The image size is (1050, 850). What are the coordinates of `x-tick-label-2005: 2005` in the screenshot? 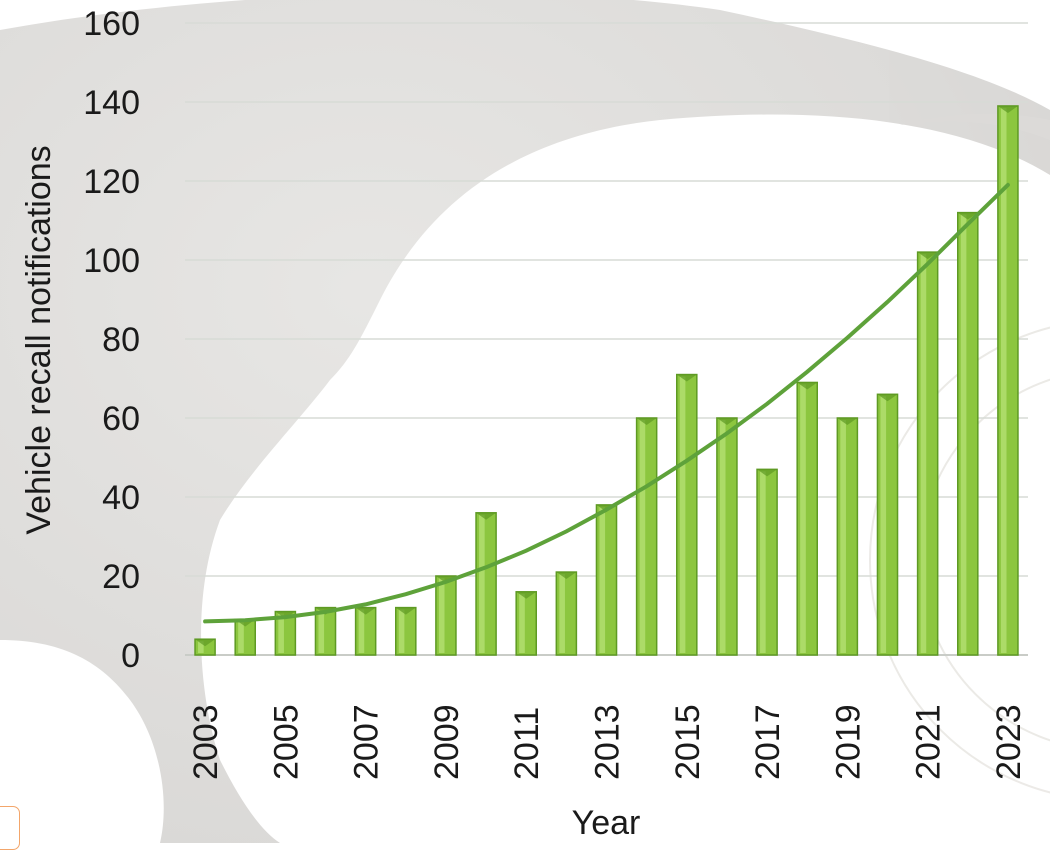 It's located at (286, 742).